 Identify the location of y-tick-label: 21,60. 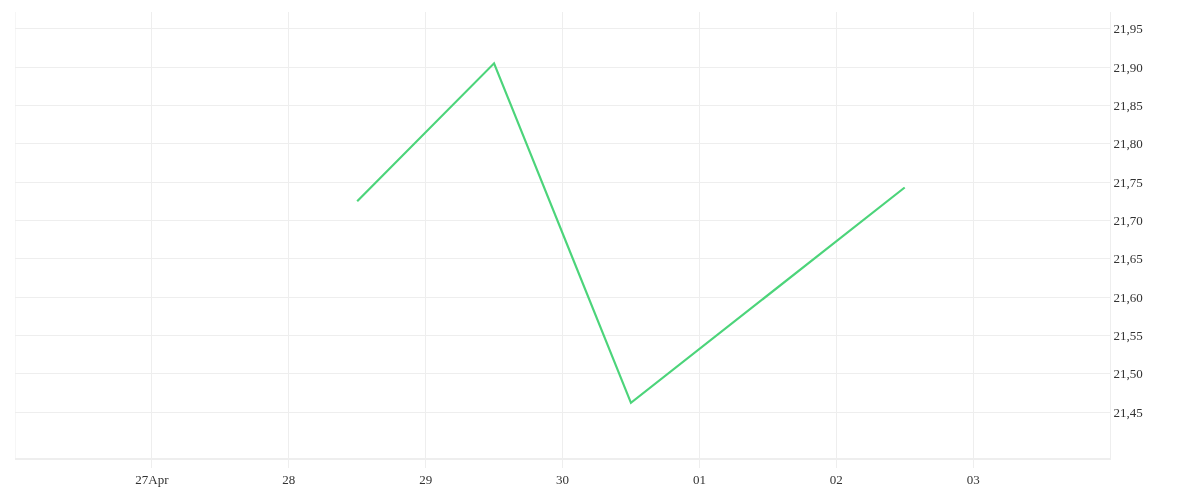
(1128, 297).